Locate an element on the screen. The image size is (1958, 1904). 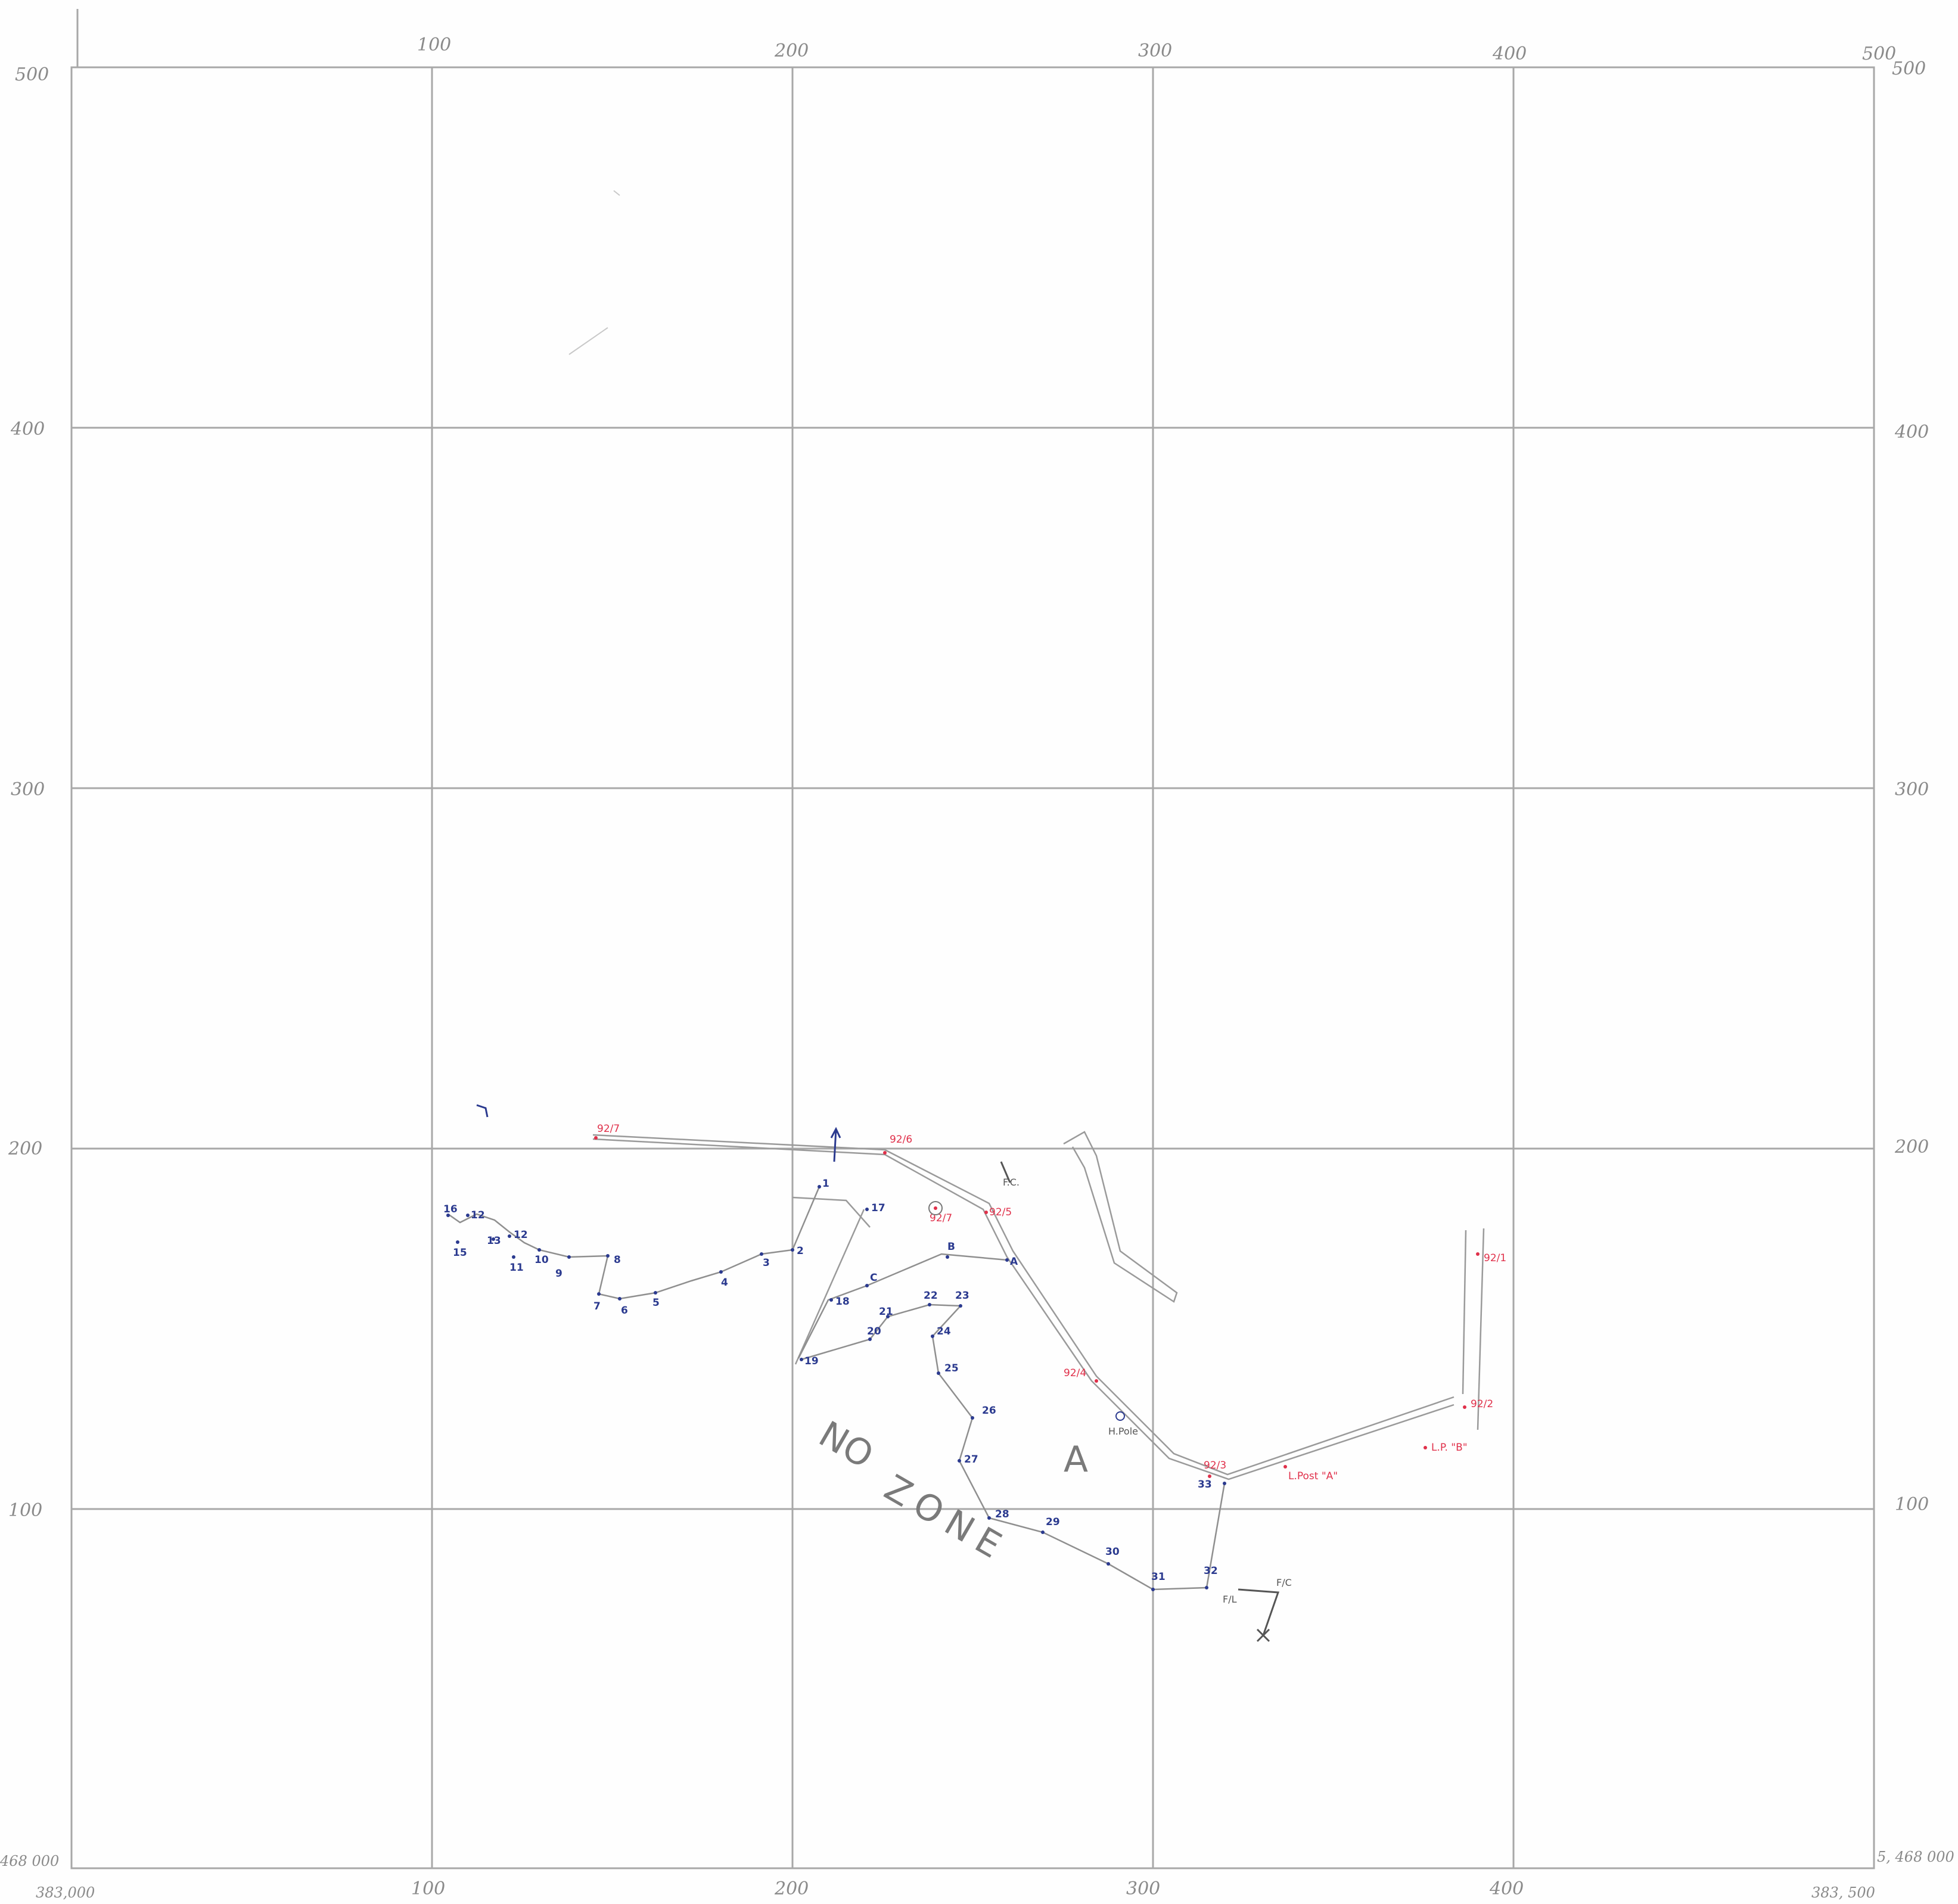
station-label: 2 is located at coordinates (800, 1251).